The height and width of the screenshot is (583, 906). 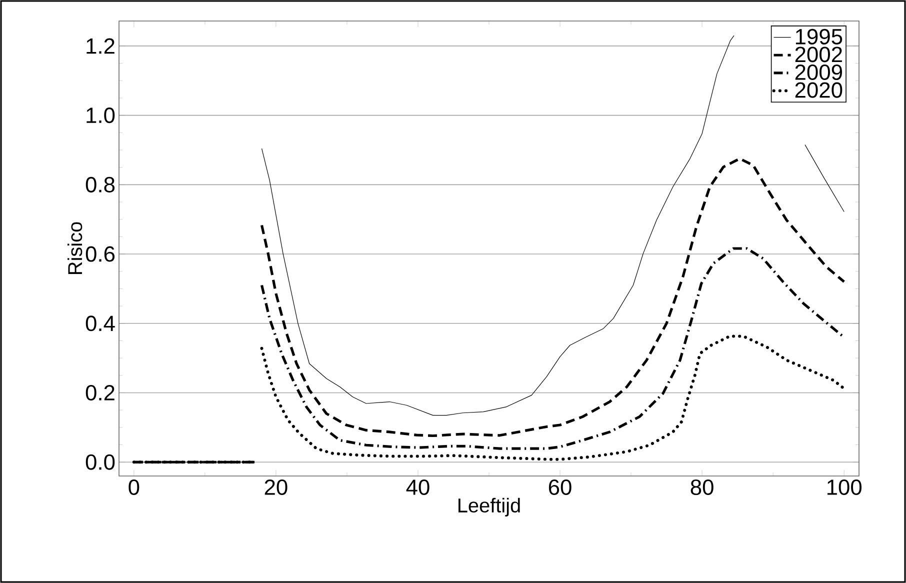 I want to click on x-tick-label: 100, so click(x=844, y=487).